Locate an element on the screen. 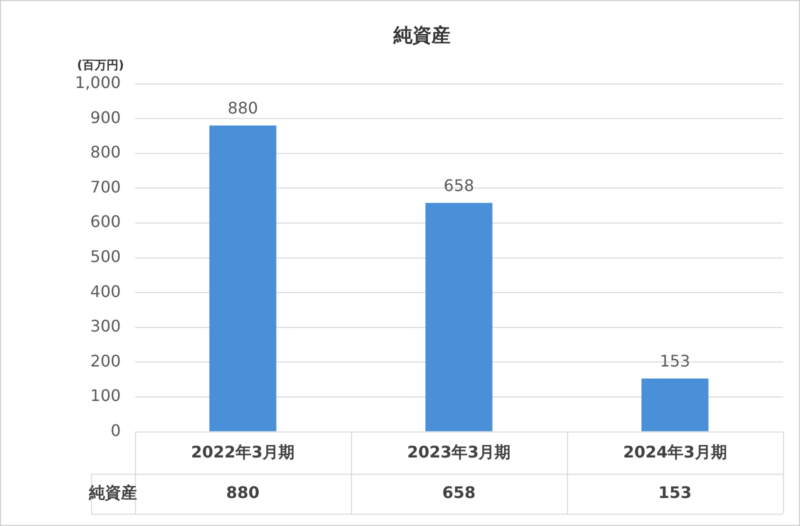 The image size is (800, 526). y-tick-label: 200 is located at coordinates (105, 360).